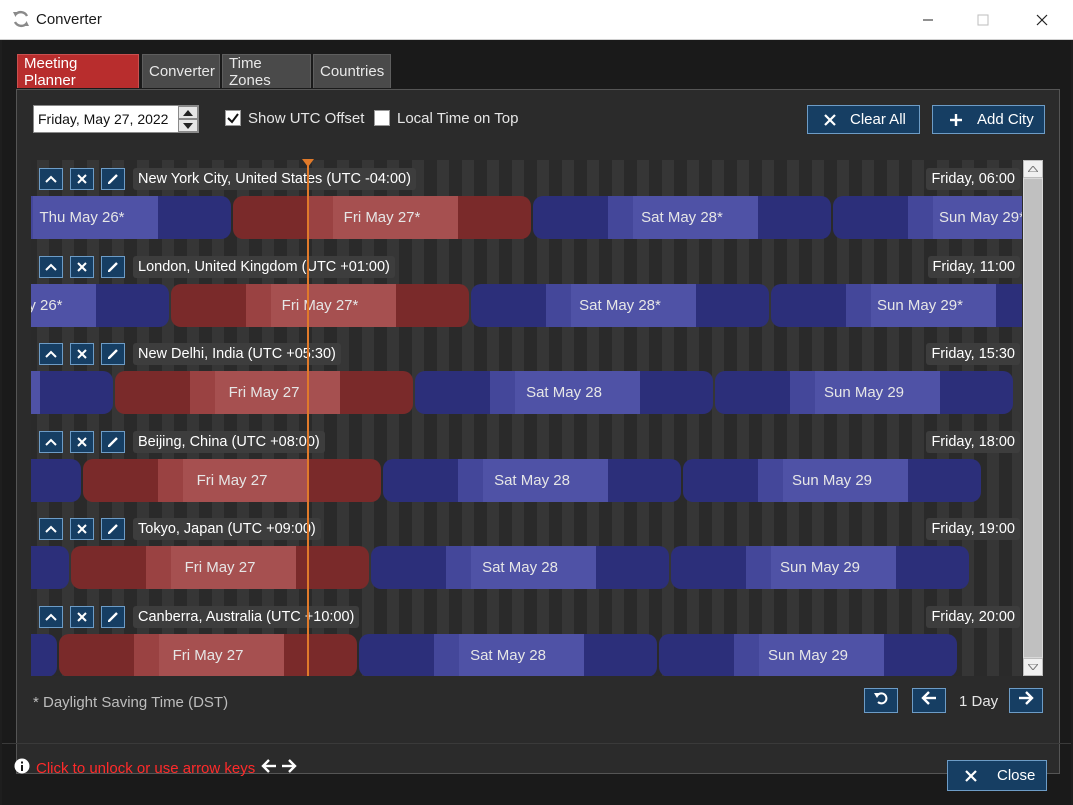  What do you see at coordinates (1033, 169) in the screenshot?
I see `scroll-up-button` at bounding box center [1033, 169].